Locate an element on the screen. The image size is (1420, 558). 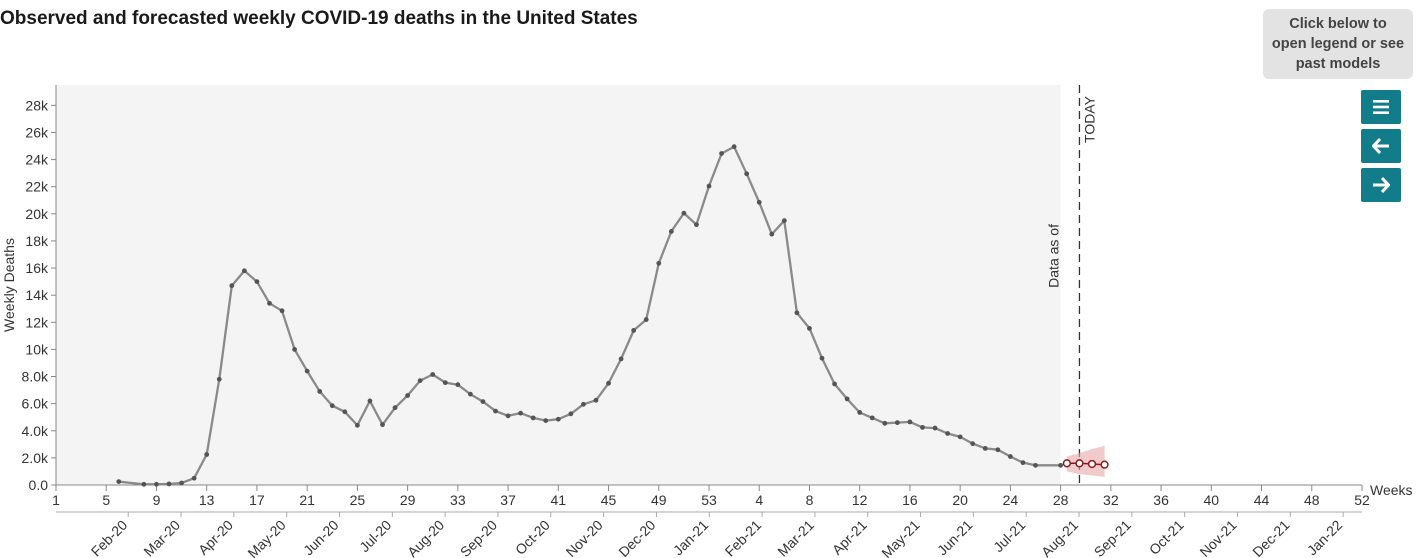
y-tick-label: 2.0k is located at coordinates (35, 458).